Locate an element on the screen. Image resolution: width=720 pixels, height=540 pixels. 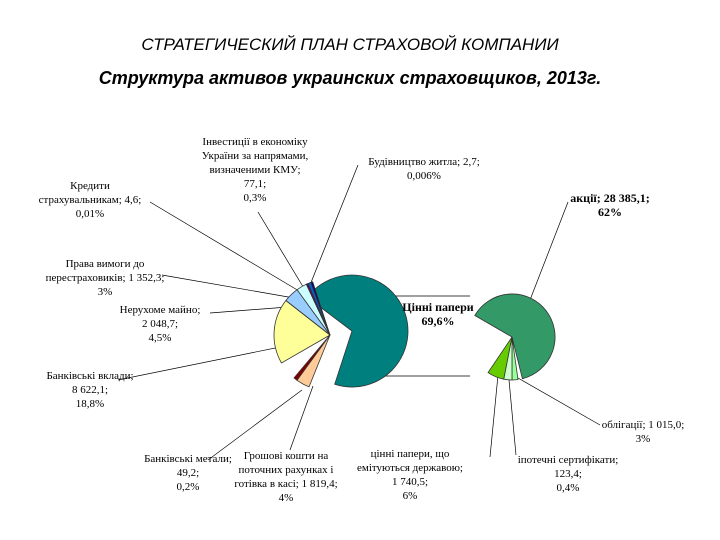
slice-банківські-вклади is located at coordinates (302, 331).